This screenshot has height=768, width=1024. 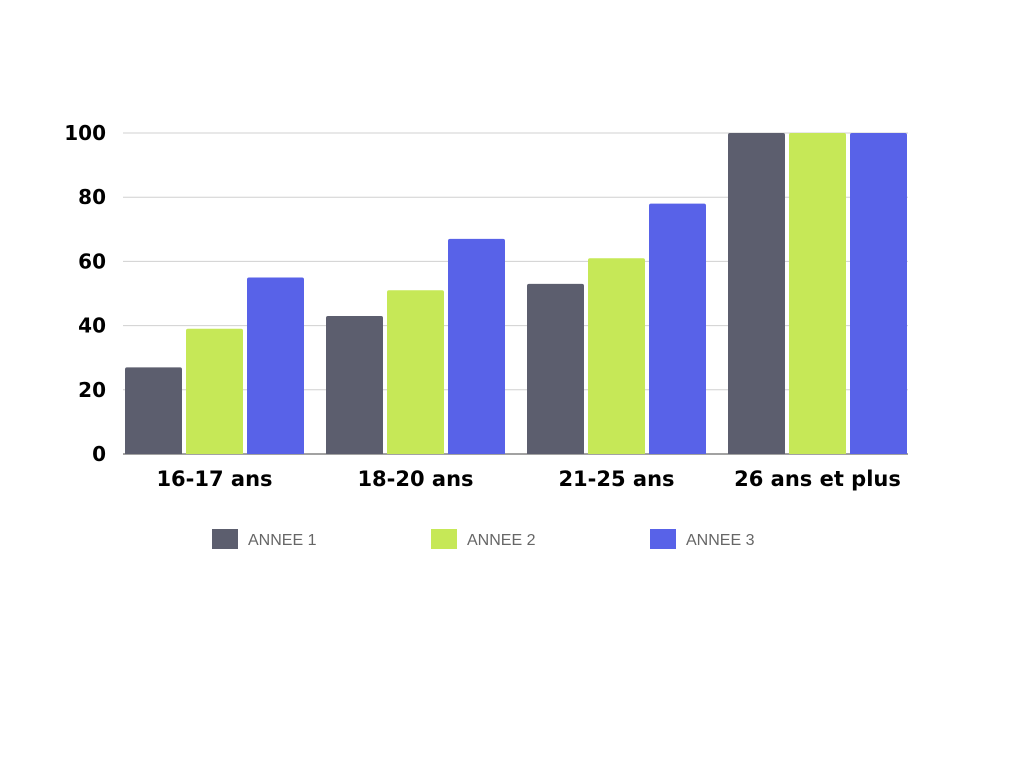 I want to click on y-tick-label: 100, so click(x=85, y=133).